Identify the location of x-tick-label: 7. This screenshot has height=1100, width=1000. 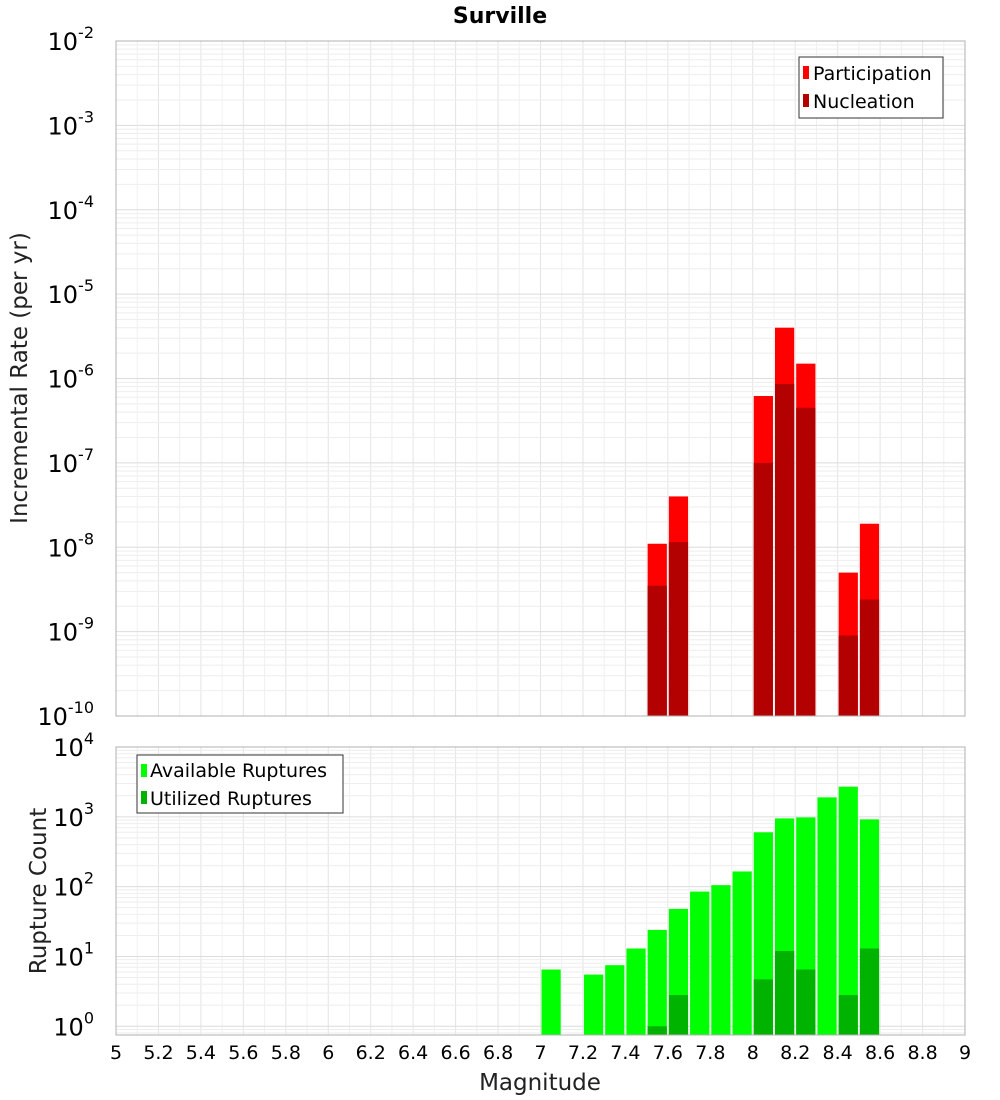
(540, 1053).